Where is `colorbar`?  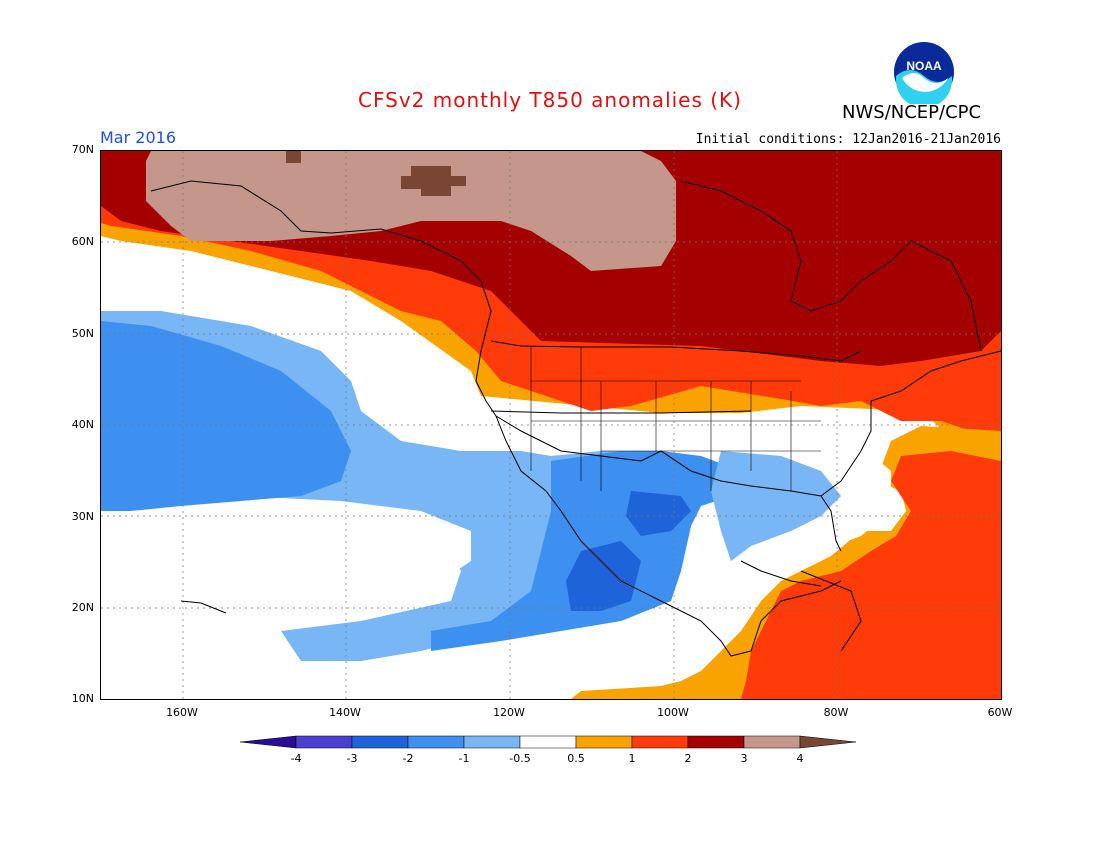 colorbar is located at coordinates (549, 744).